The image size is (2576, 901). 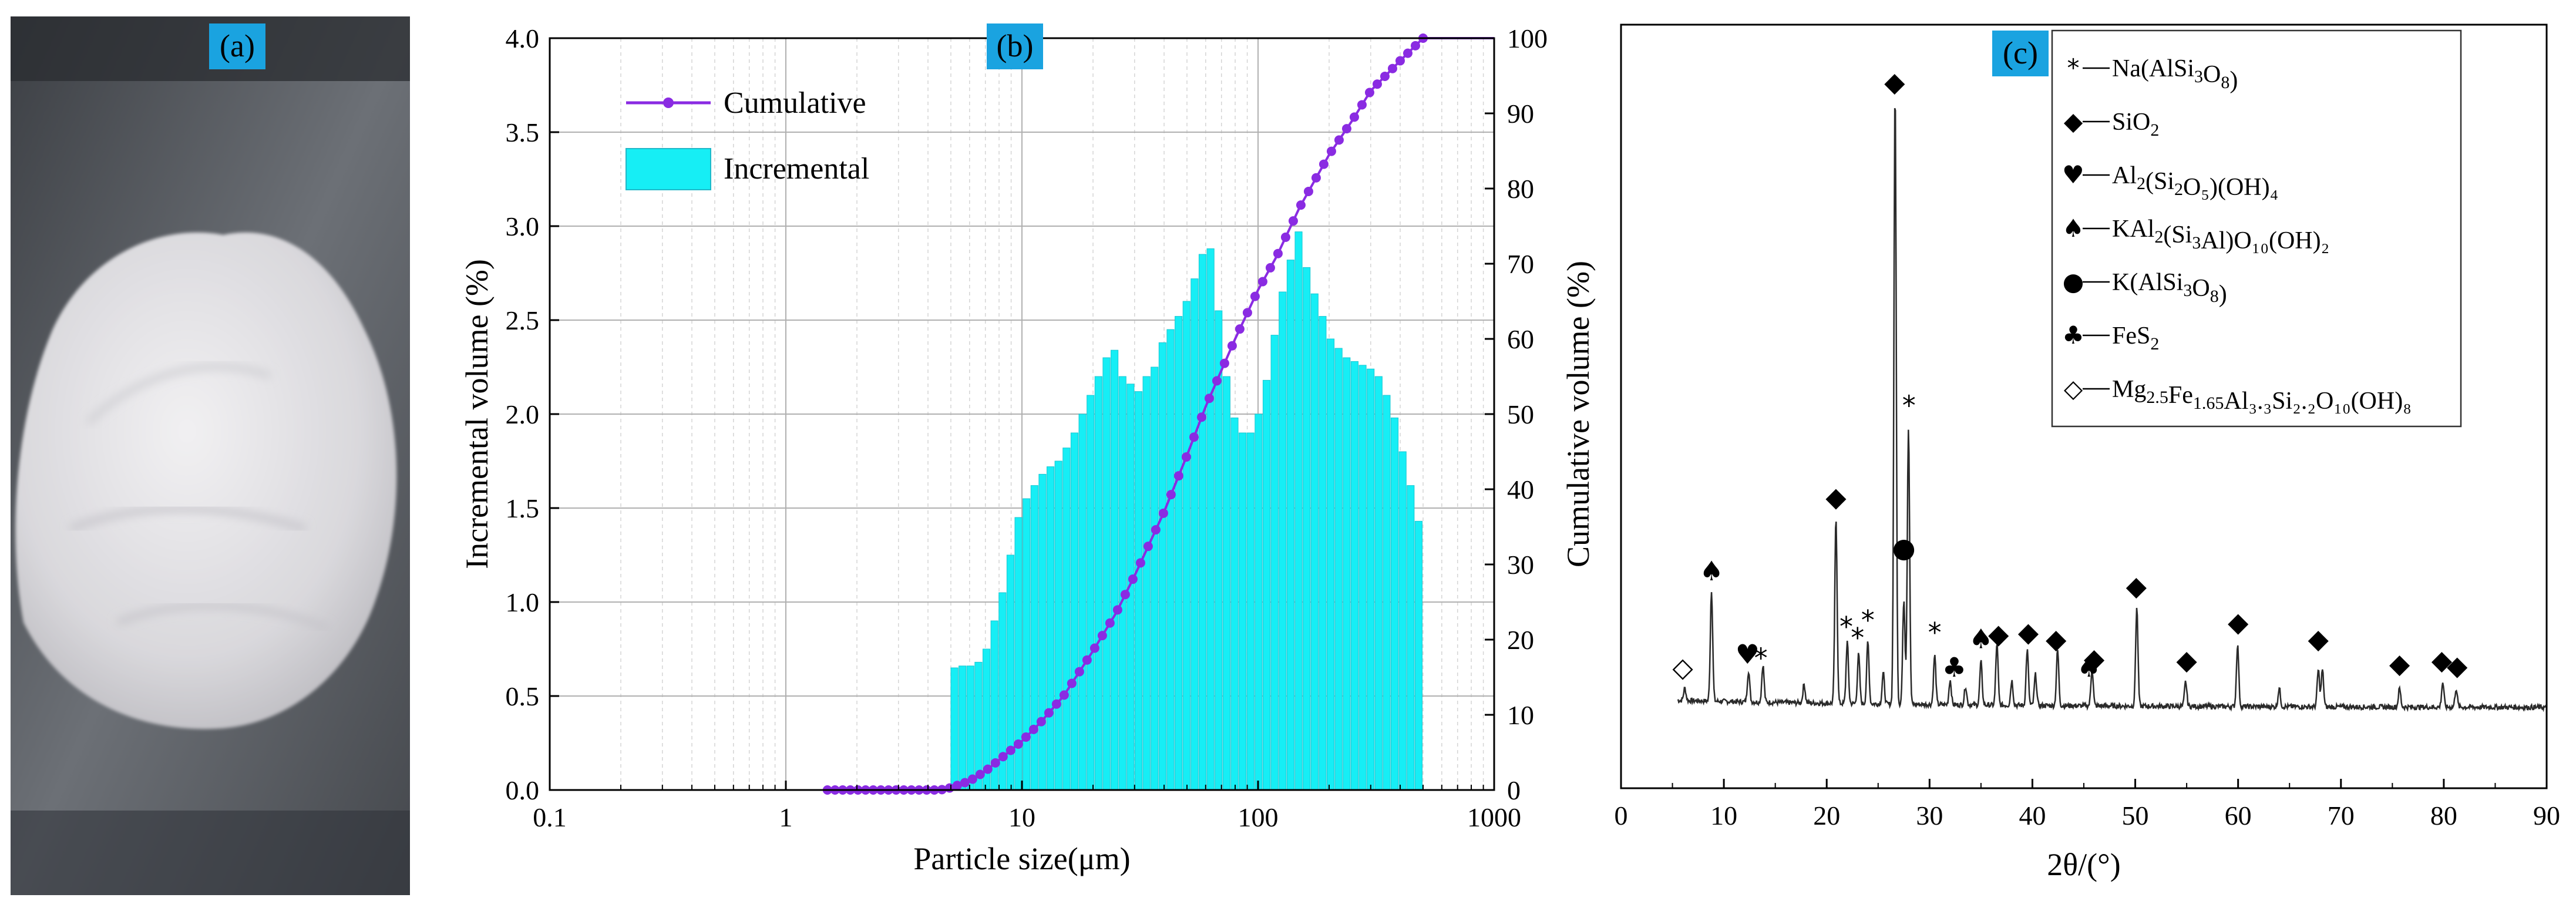 I want to click on psd-ytick-left-label: 0.0, so click(x=523, y=790).